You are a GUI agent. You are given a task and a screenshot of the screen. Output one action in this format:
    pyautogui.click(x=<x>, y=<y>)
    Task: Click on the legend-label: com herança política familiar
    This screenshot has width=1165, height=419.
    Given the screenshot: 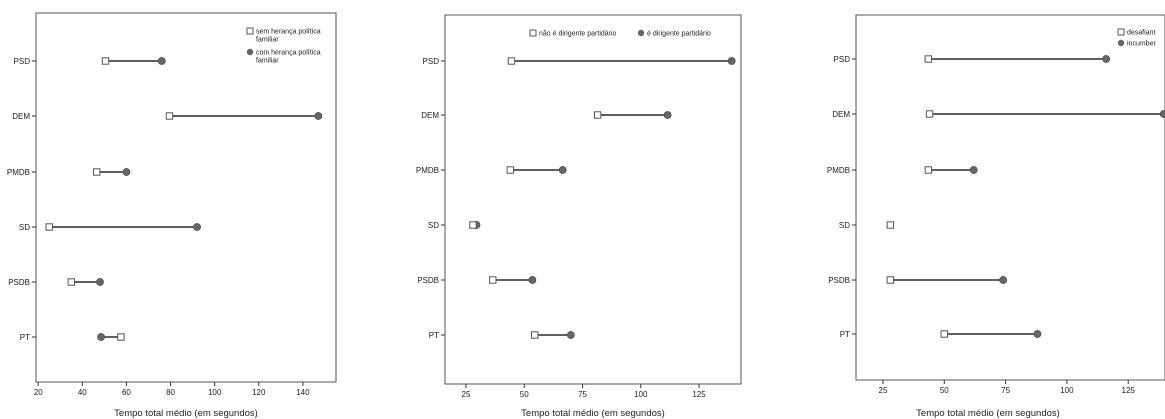 What is the action you would take?
    pyautogui.click(x=288, y=57)
    